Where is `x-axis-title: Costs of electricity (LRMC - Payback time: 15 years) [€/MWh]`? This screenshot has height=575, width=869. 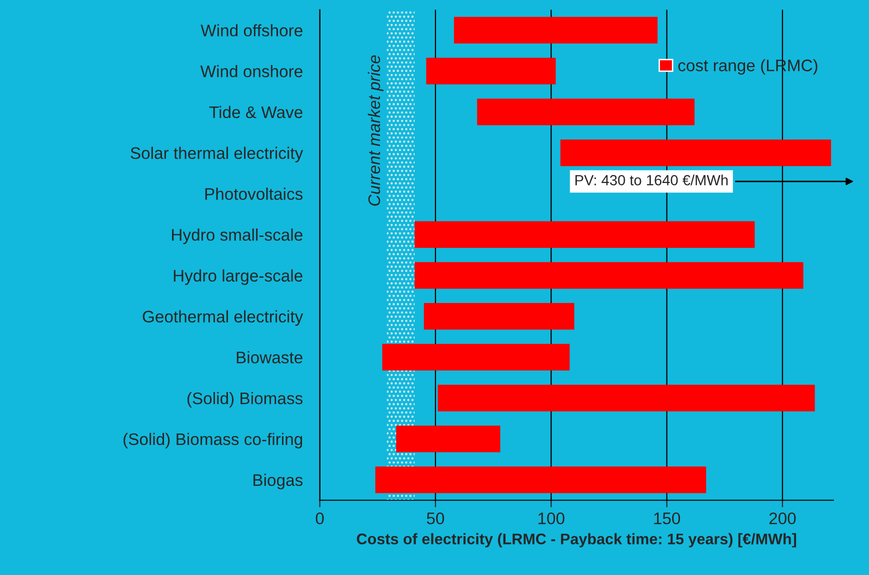
x-axis-title: Costs of electricity (LRMC - Payback time: 15 years) [€/MWh] is located at coordinates (576, 540).